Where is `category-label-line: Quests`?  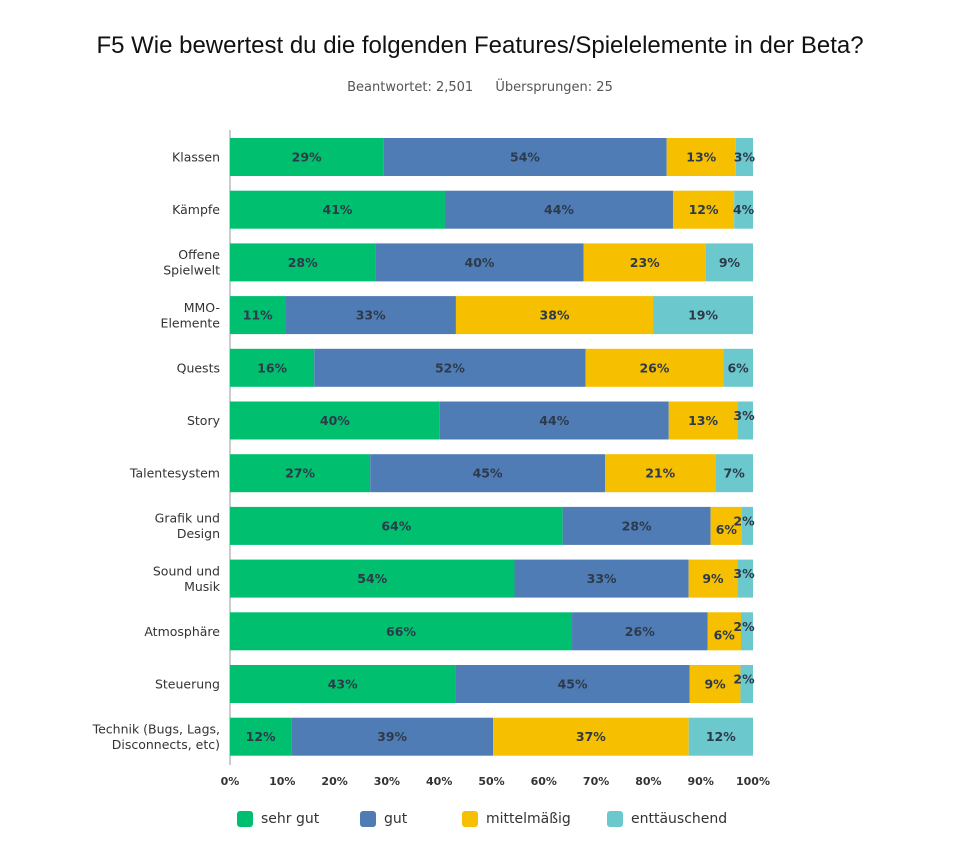
category-label-line: Quests is located at coordinates (198, 367).